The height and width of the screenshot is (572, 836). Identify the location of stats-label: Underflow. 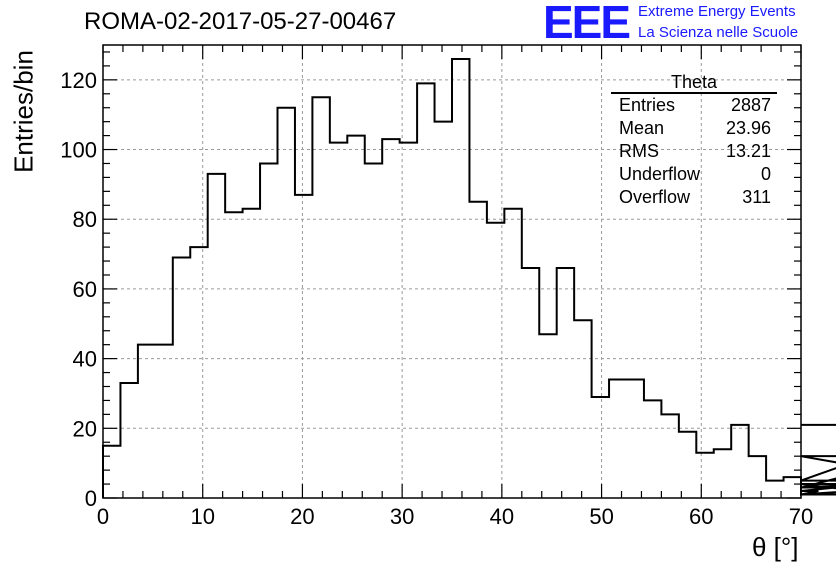
(660, 174).